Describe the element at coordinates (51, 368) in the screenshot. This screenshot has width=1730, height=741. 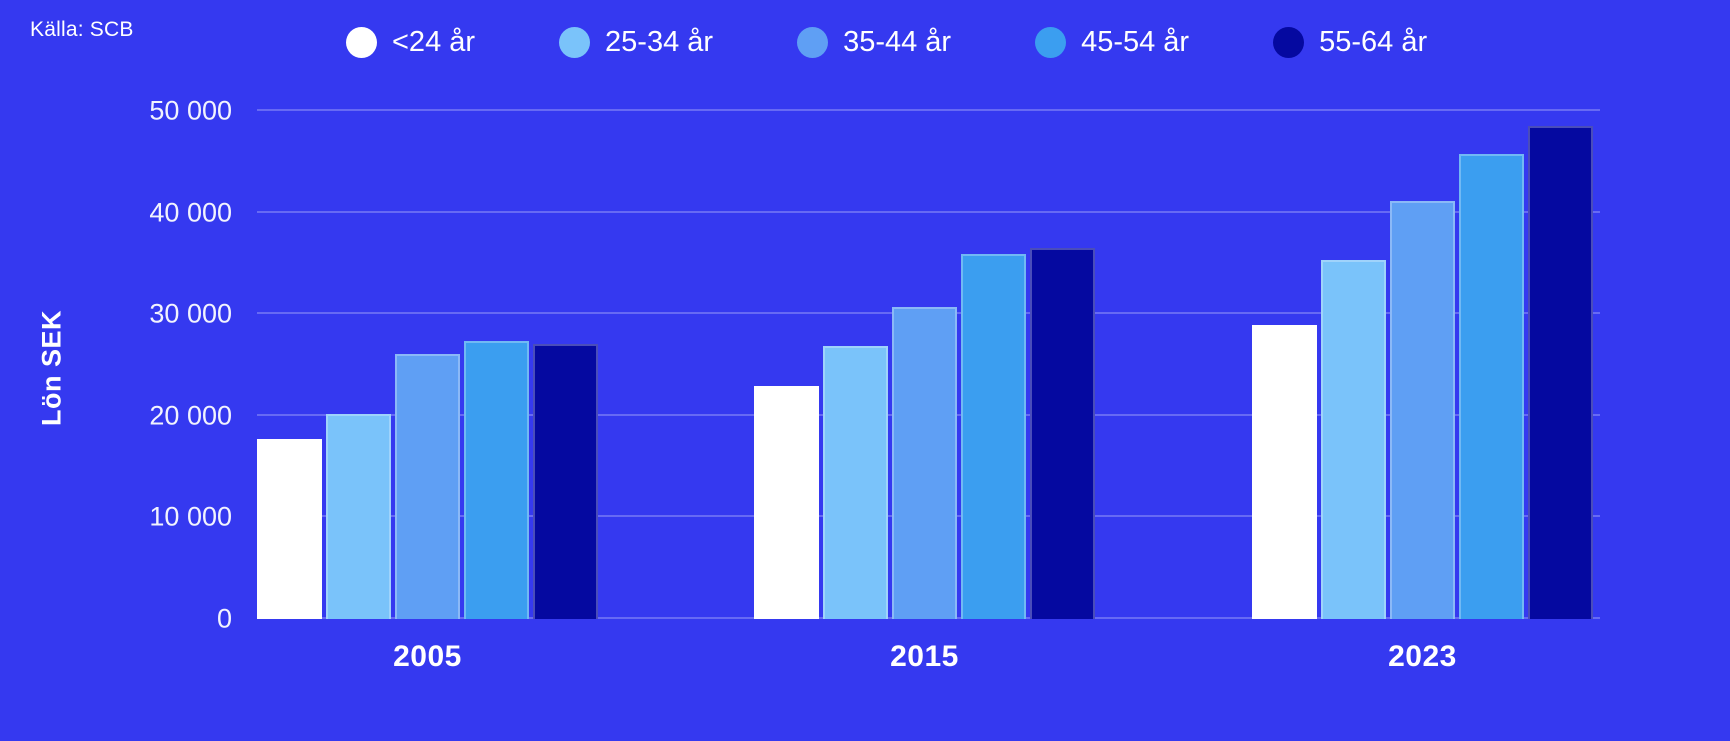
I see `y-axis-title: Lön SEK` at that location.